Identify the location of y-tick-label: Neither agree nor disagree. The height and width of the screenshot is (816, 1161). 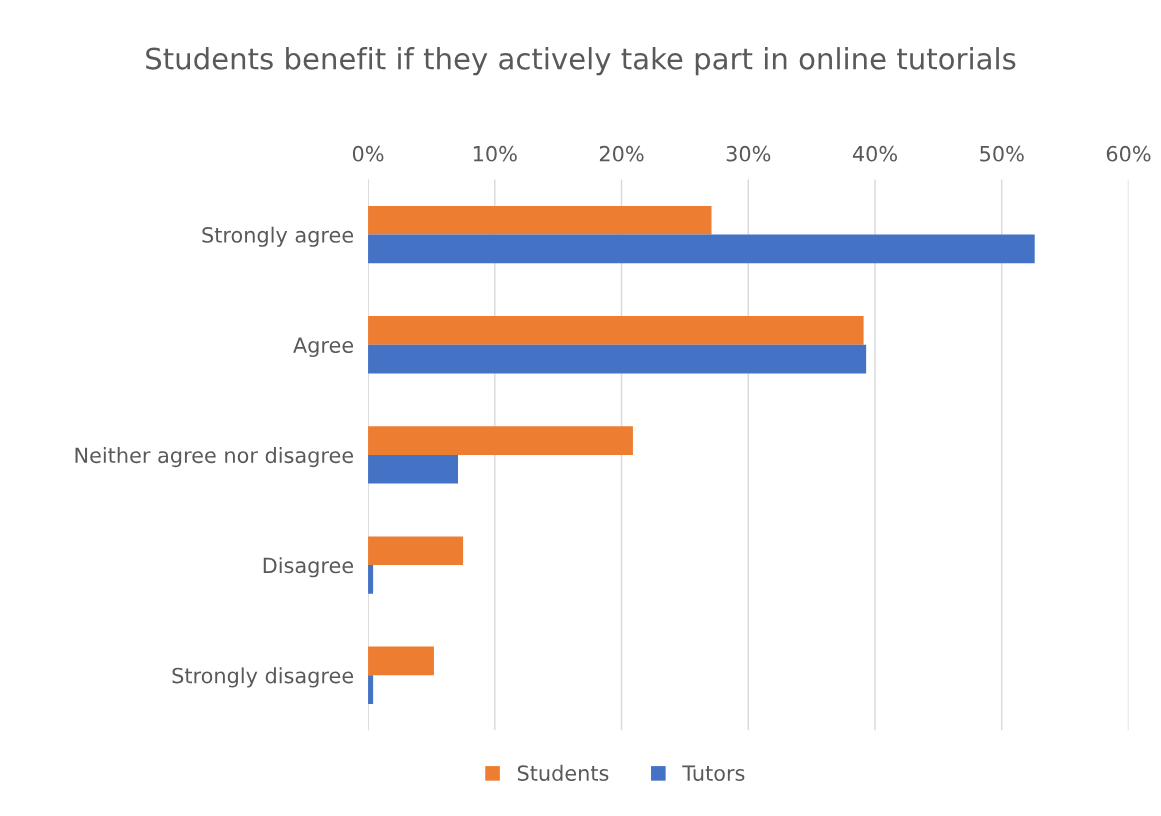
(214, 457).